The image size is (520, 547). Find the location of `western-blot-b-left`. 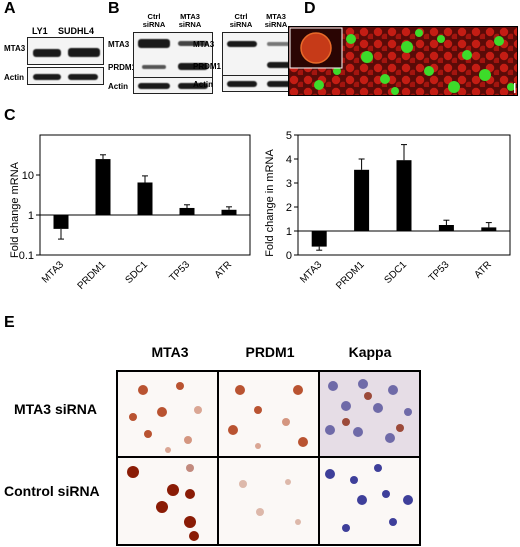

western-blot-b-left is located at coordinates (173, 63).